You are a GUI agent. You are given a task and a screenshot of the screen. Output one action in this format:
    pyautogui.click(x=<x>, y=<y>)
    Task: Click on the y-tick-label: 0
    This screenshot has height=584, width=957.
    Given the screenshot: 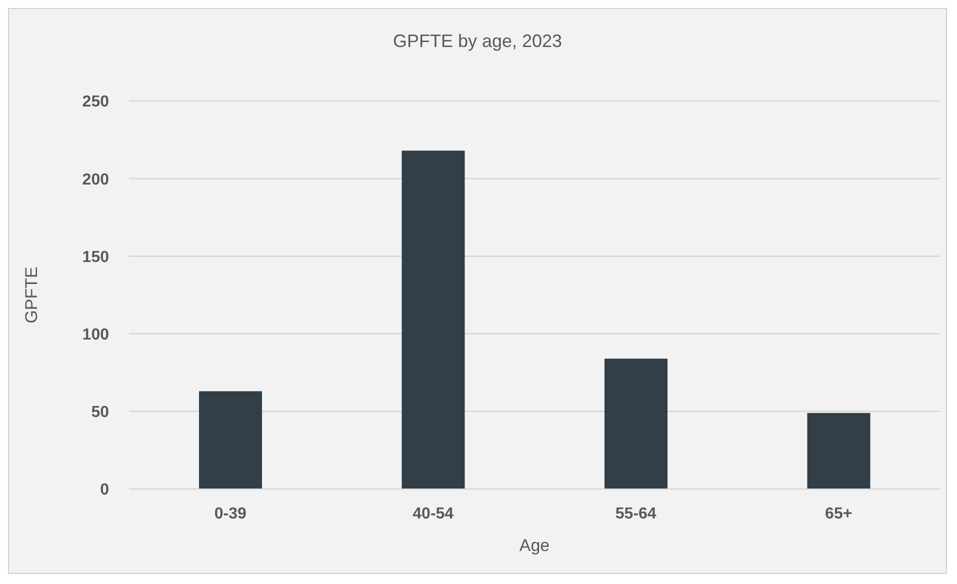 What is the action you would take?
    pyautogui.click(x=105, y=490)
    